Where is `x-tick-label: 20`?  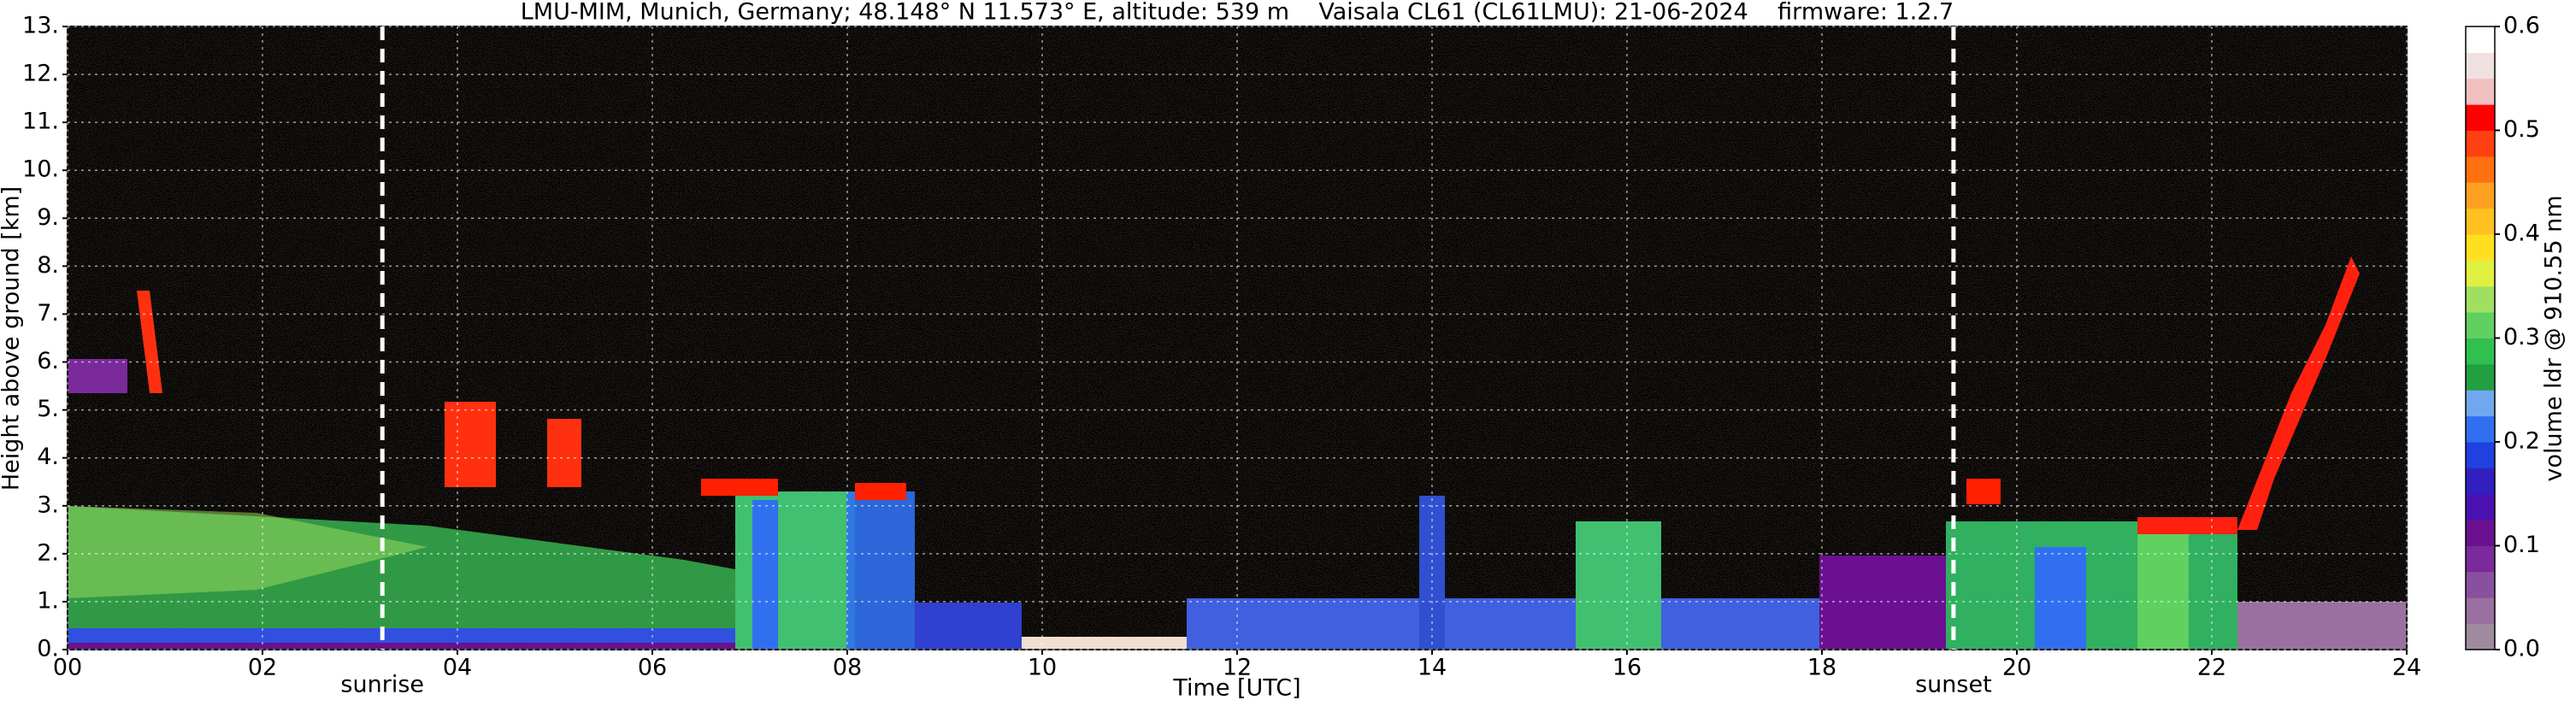 x-tick-label: 20 is located at coordinates (2016, 668).